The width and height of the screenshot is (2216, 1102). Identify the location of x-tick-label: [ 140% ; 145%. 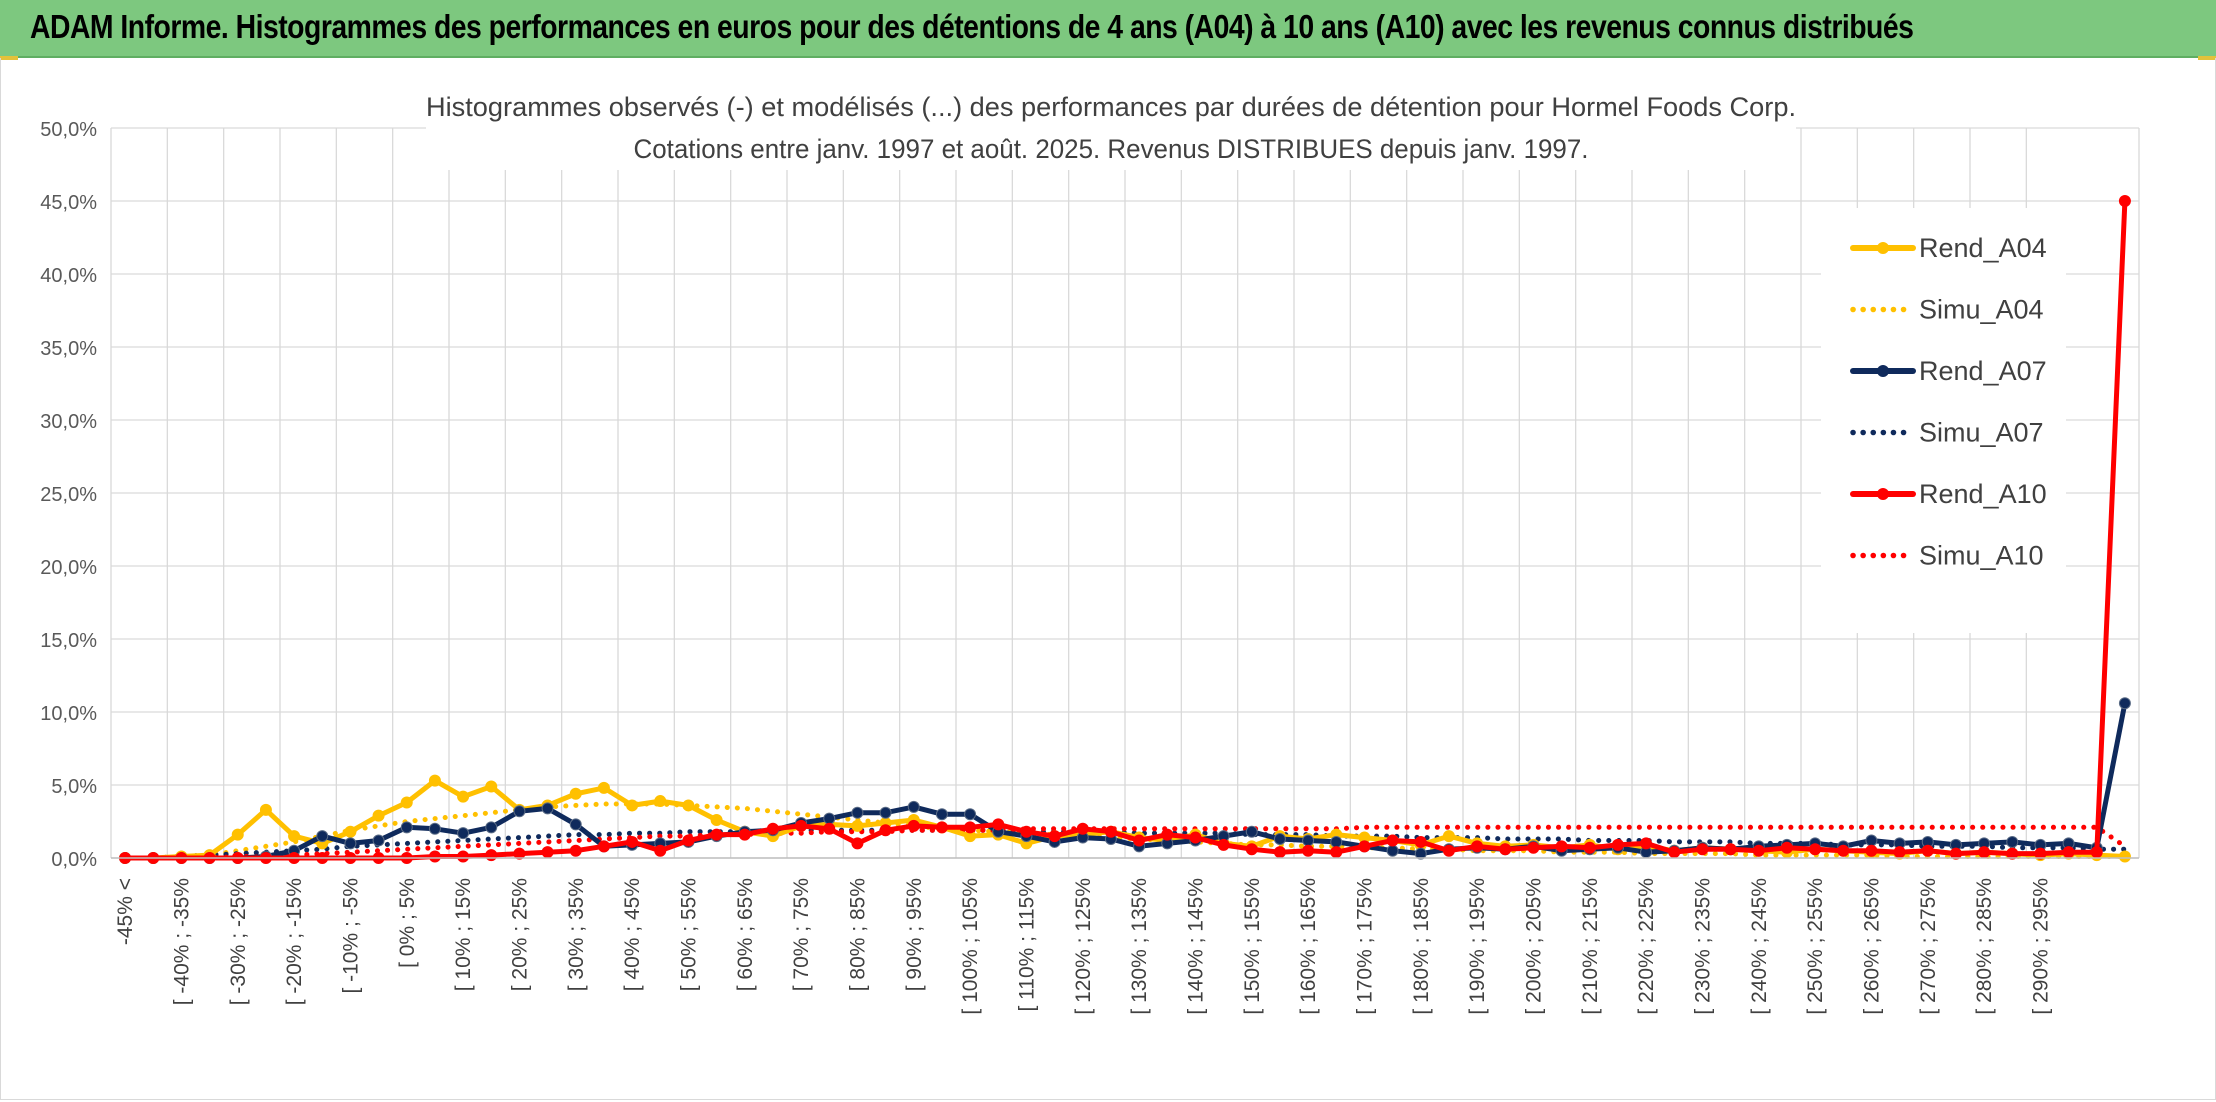
(1195, 946).